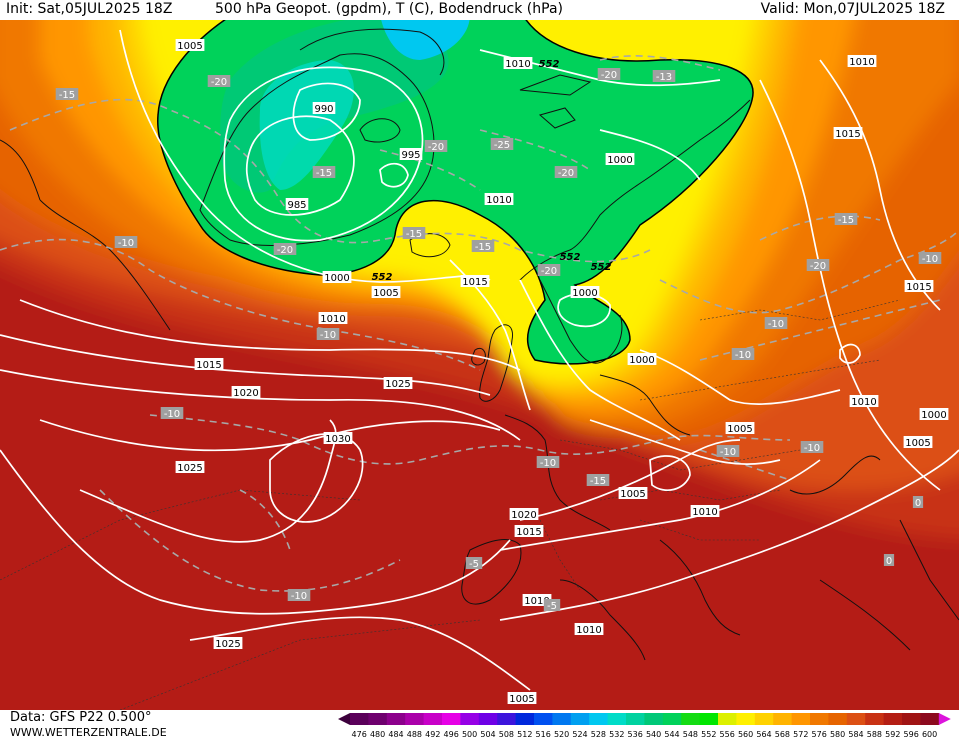 This screenshot has width=959, height=741. What do you see at coordinates (800, 734) in the screenshot?
I see `legend-tick-label: 572` at bounding box center [800, 734].